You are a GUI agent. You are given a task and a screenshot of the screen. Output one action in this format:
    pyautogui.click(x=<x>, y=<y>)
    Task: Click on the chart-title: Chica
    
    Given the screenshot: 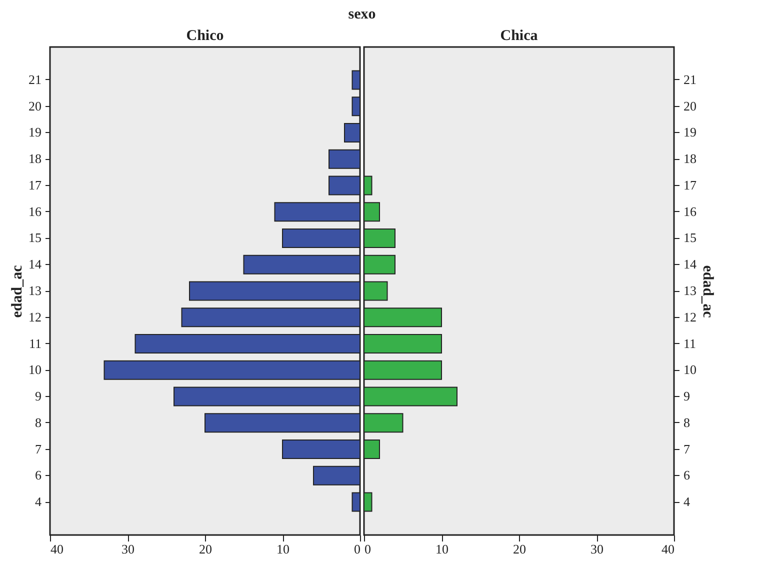 What is the action you would take?
    pyautogui.click(x=519, y=36)
    